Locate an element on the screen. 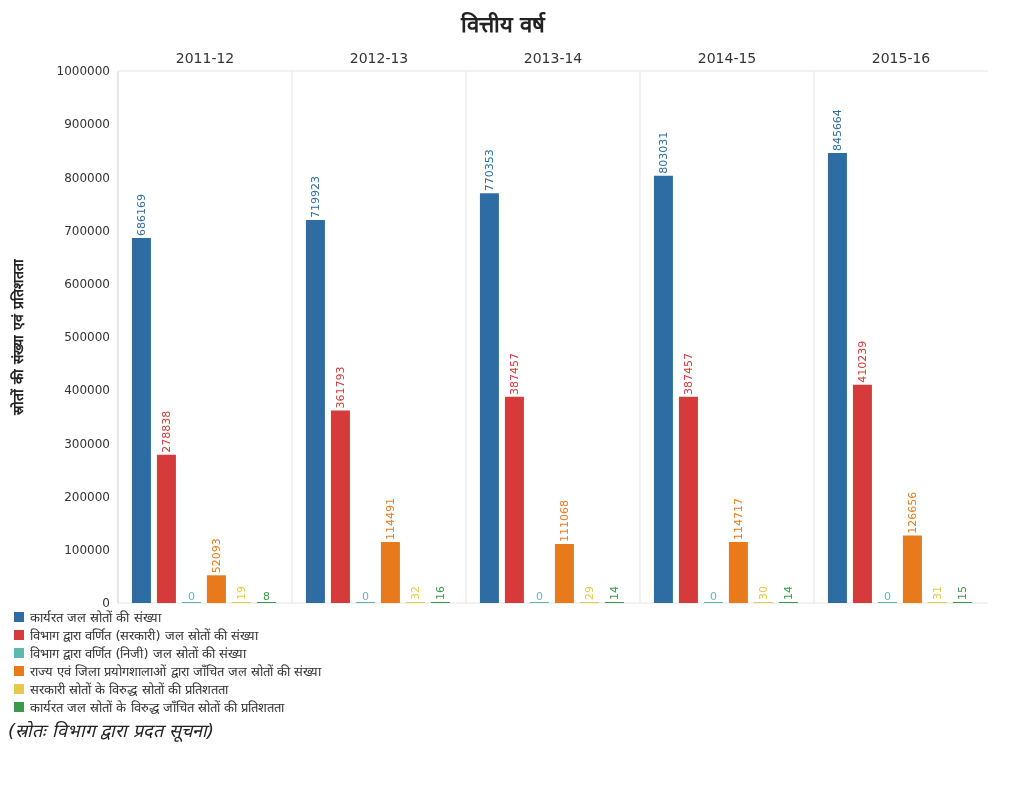  data-label: 770353 is located at coordinates (489, 170).